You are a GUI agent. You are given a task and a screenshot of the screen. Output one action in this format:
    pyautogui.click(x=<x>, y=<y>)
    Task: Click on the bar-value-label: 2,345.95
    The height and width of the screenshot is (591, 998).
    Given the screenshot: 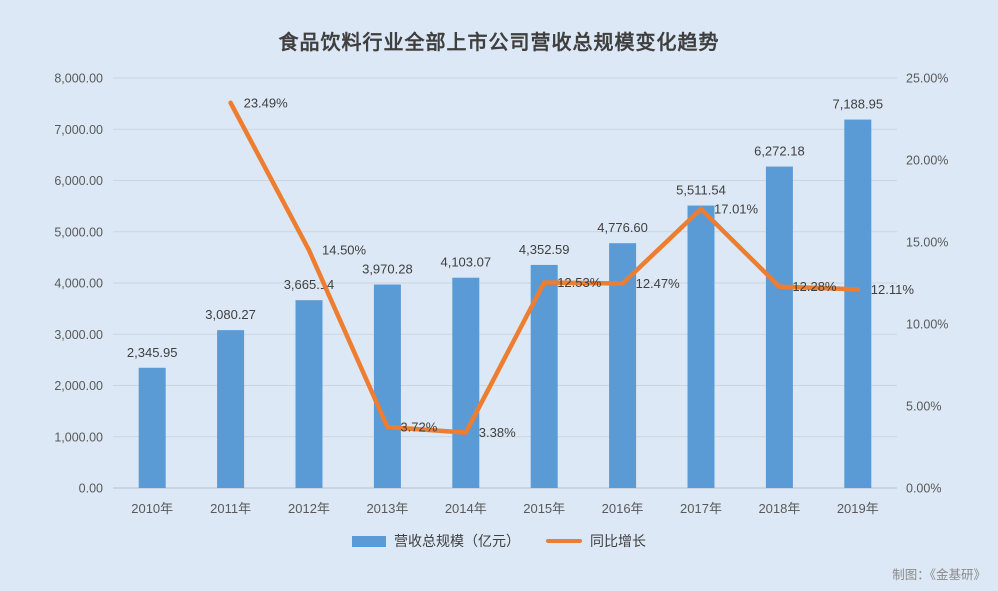 What is the action you would take?
    pyautogui.click(x=152, y=352)
    